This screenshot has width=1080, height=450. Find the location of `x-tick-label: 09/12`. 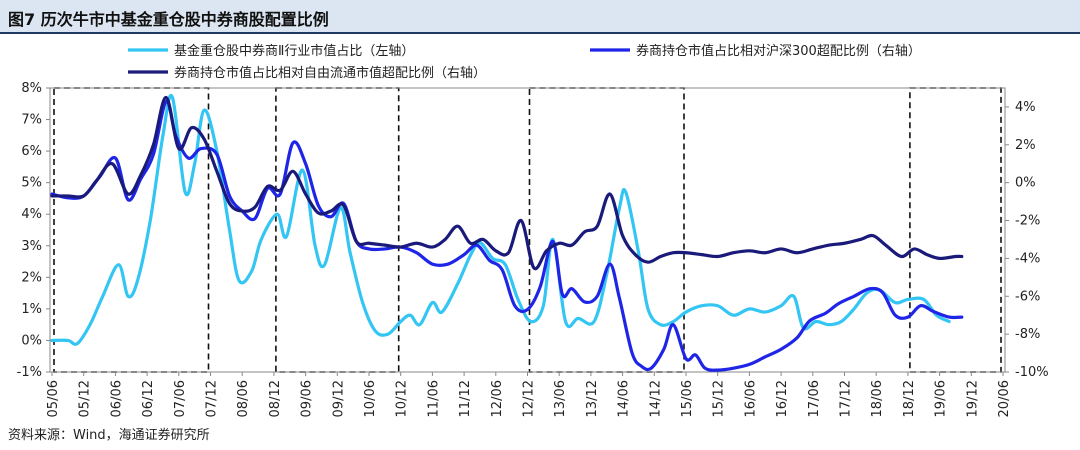

x-tick-label: 09/12 is located at coordinates (338, 398).